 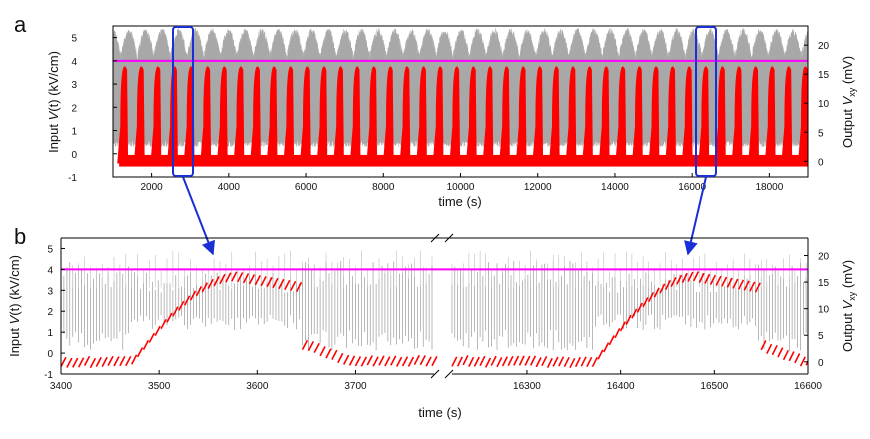 What do you see at coordinates (824, 75) in the screenshot?
I see `y-right-tick-label: 15` at bounding box center [824, 75].